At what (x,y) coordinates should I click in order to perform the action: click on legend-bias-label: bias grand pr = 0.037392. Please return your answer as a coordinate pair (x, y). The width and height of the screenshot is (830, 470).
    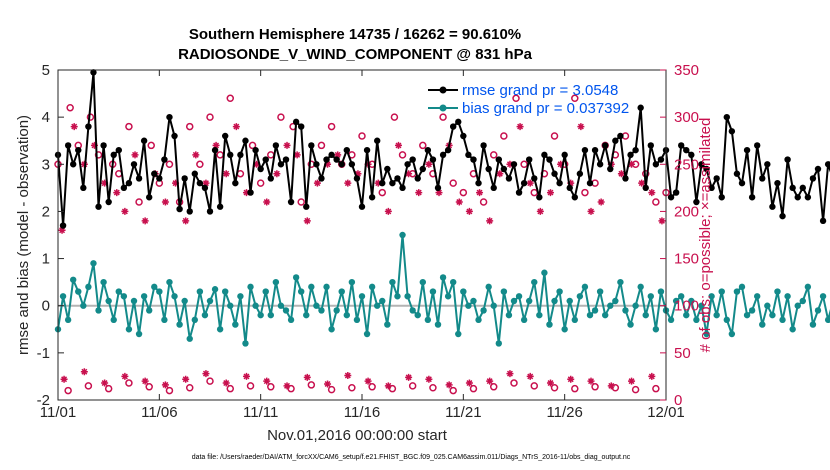
    Looking at the image, I should click on (545, 108).